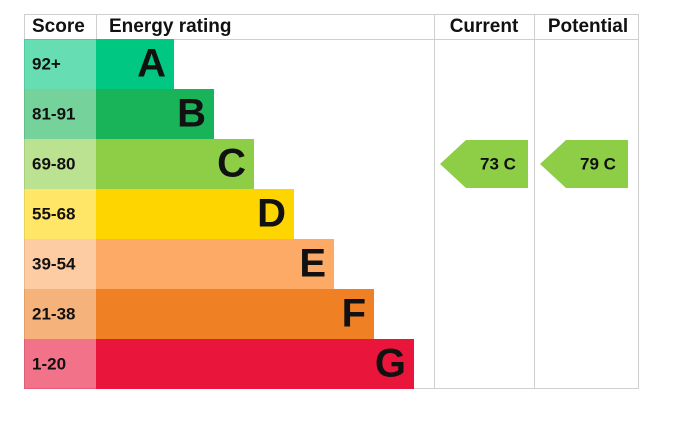 Image resolution: width=692 pixels, height=422 pixels. What do you see at coordinates (151, 64) in the screenshot?
I see `rating-letter: A` at bounding box center [151, 64].